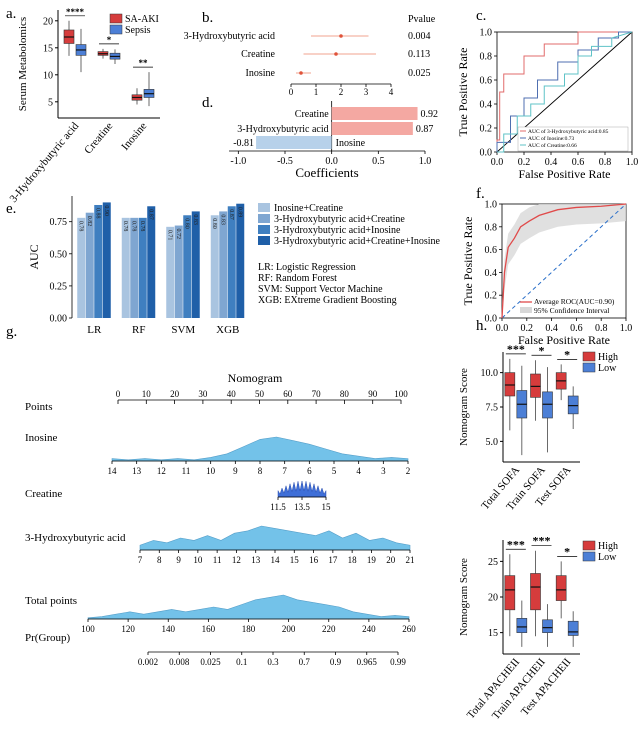 This screenshot has height=739, width=639. I want to click on y-tick-label: 0.4, so click(491, 273).